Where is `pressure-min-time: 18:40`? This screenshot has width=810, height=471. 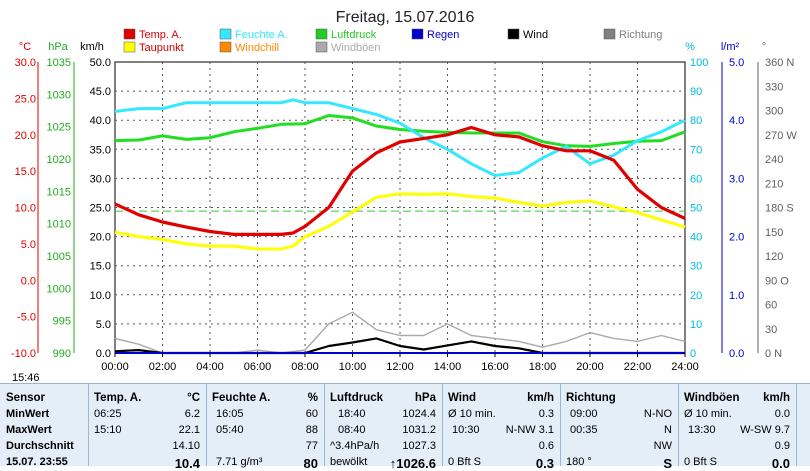 pressure-min-time: 18:40 is located at coordinates (352, 414).